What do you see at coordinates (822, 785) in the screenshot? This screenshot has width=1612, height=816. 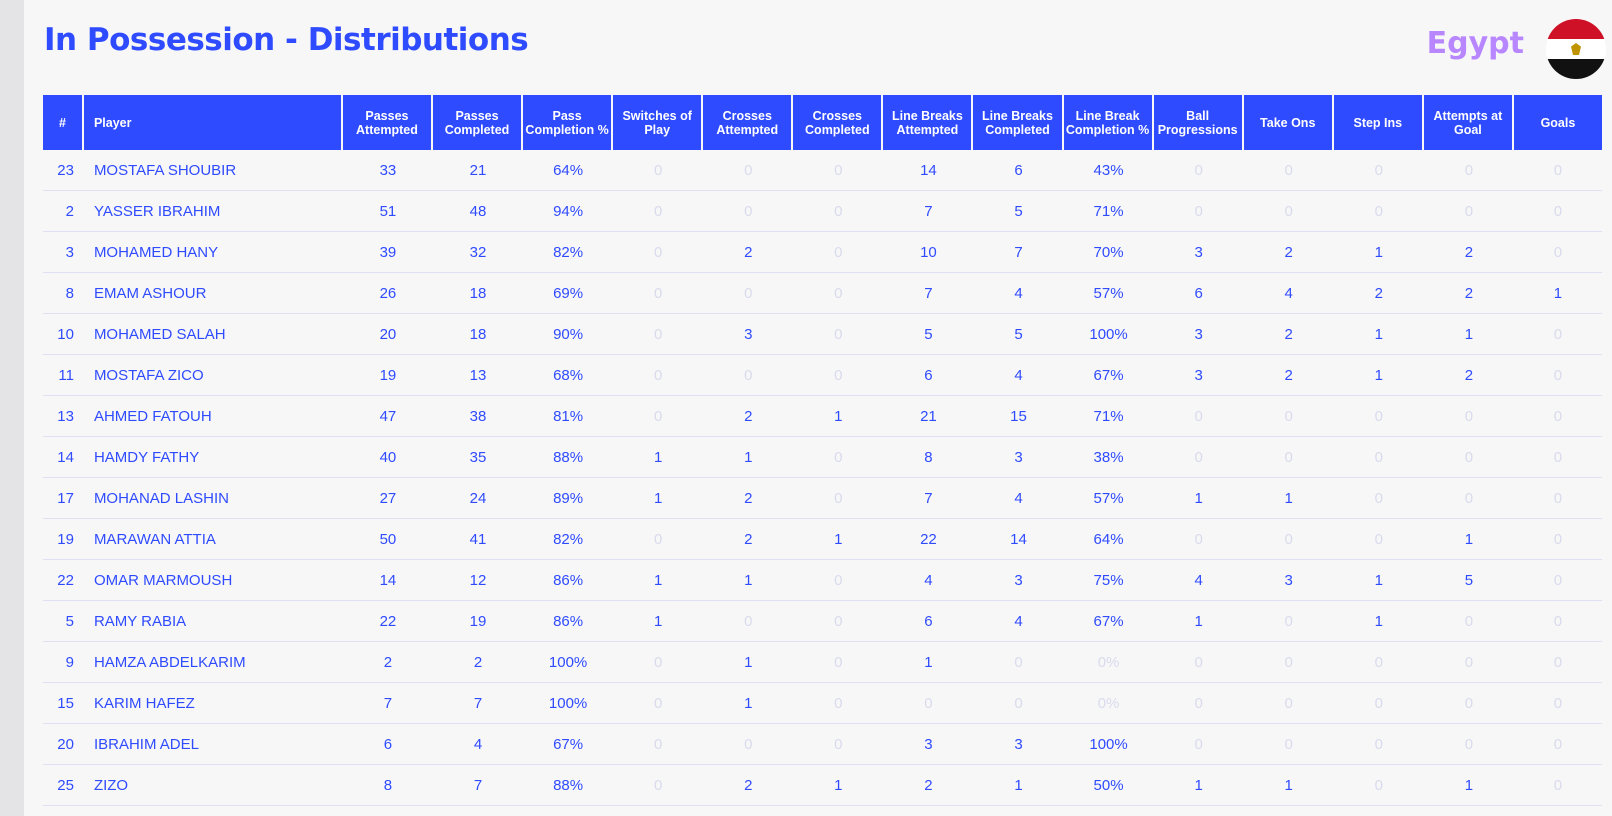 I see `table-row: 25 ZIZO 8 7 88% 0 2 1 2 1 50% 1 1 0 1 0` at bounding box center [822, 785].